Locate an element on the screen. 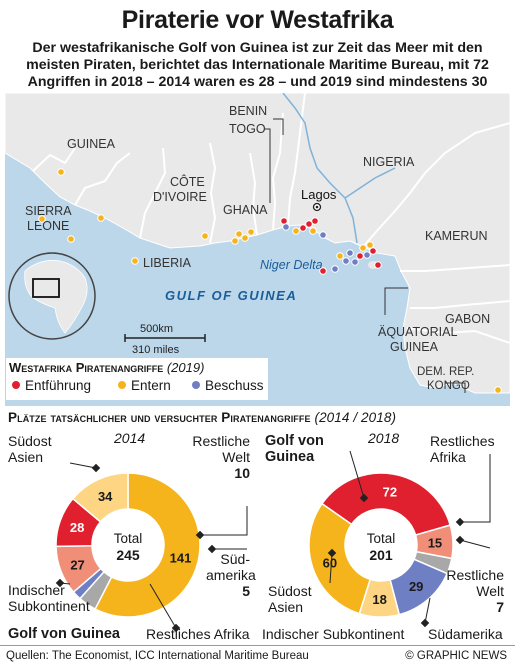  lbl-value: 10 is located at coordinates (242, 473).